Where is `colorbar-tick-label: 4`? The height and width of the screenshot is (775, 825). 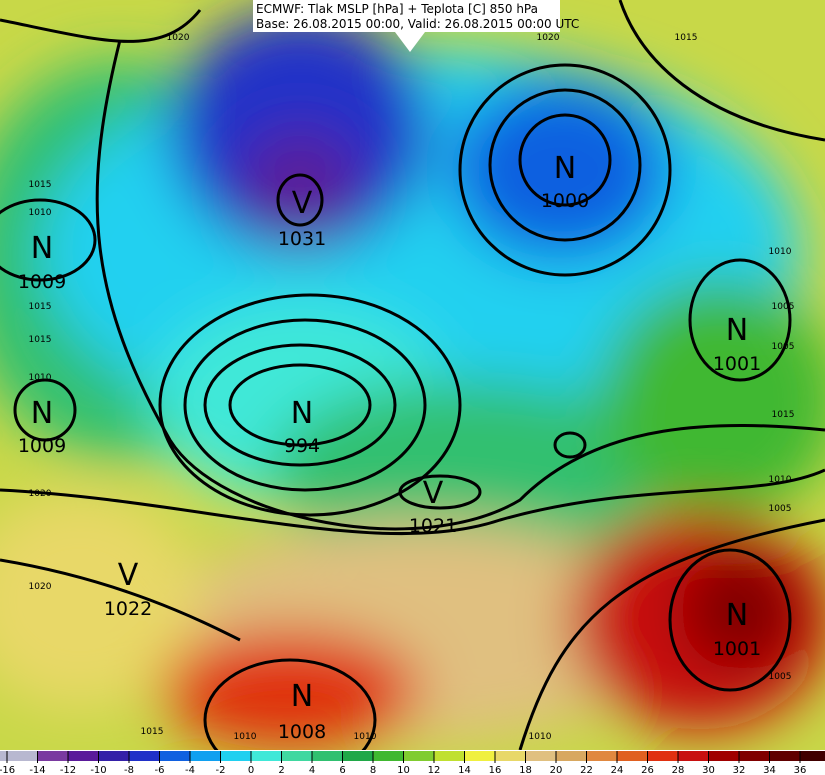 colorbar-tick-label: 4 is located at coordinates (312, 770).